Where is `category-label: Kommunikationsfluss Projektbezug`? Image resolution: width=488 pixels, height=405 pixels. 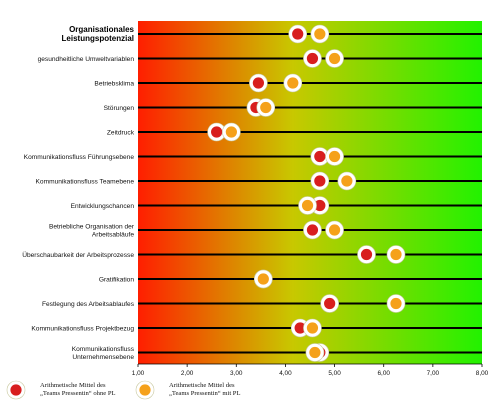 category-label: Kommunikationsfluss Projektbezug is located at coordinates (82, 329).